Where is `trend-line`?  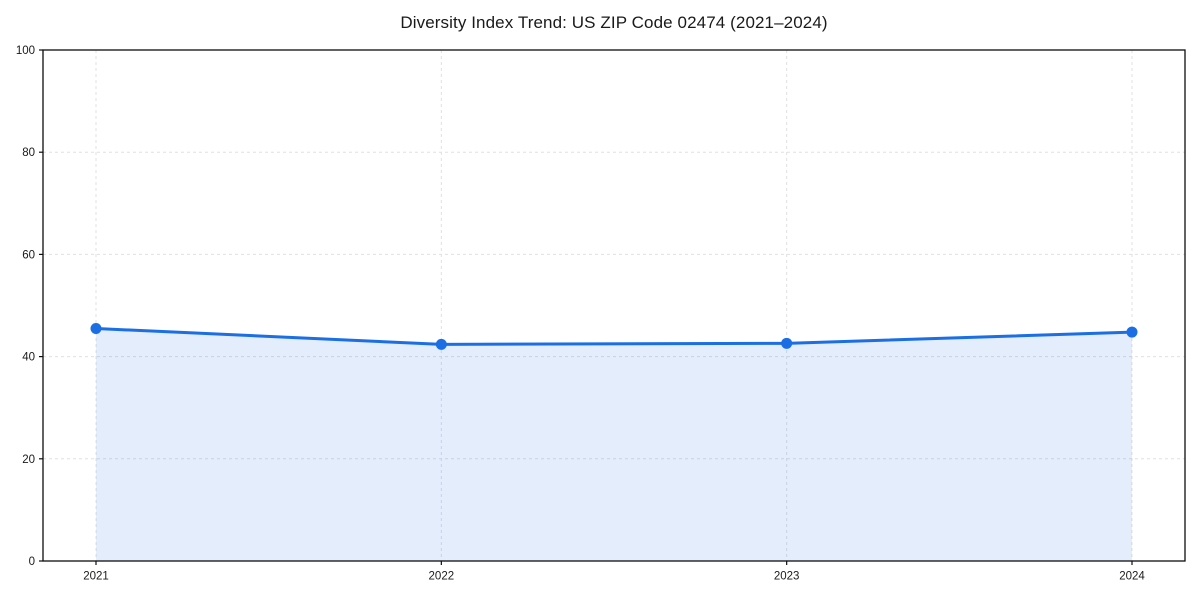
trend-line is located at coordinates (614, 336).